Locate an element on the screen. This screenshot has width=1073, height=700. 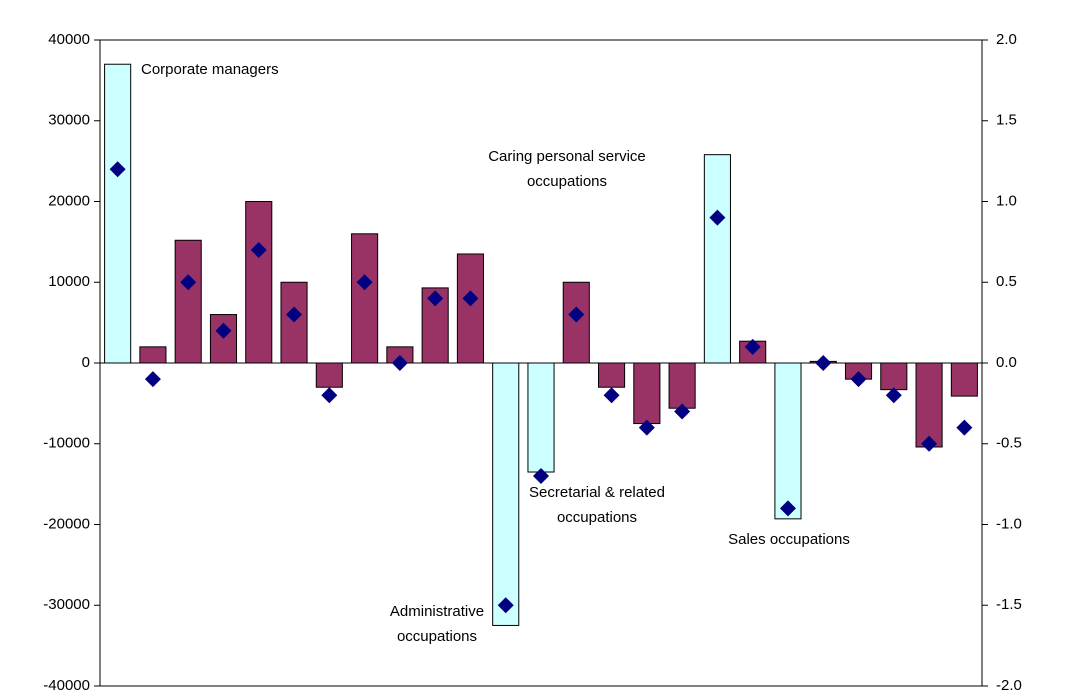
y2-tick-label: -1.5 is located at coordinates (1009, 604).